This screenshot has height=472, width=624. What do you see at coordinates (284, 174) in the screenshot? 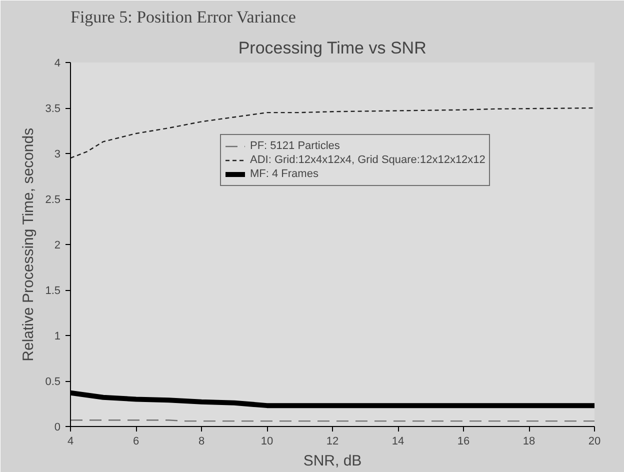
I see `legend-label: MF: 4 Frames` at bounding box center [284, 174].